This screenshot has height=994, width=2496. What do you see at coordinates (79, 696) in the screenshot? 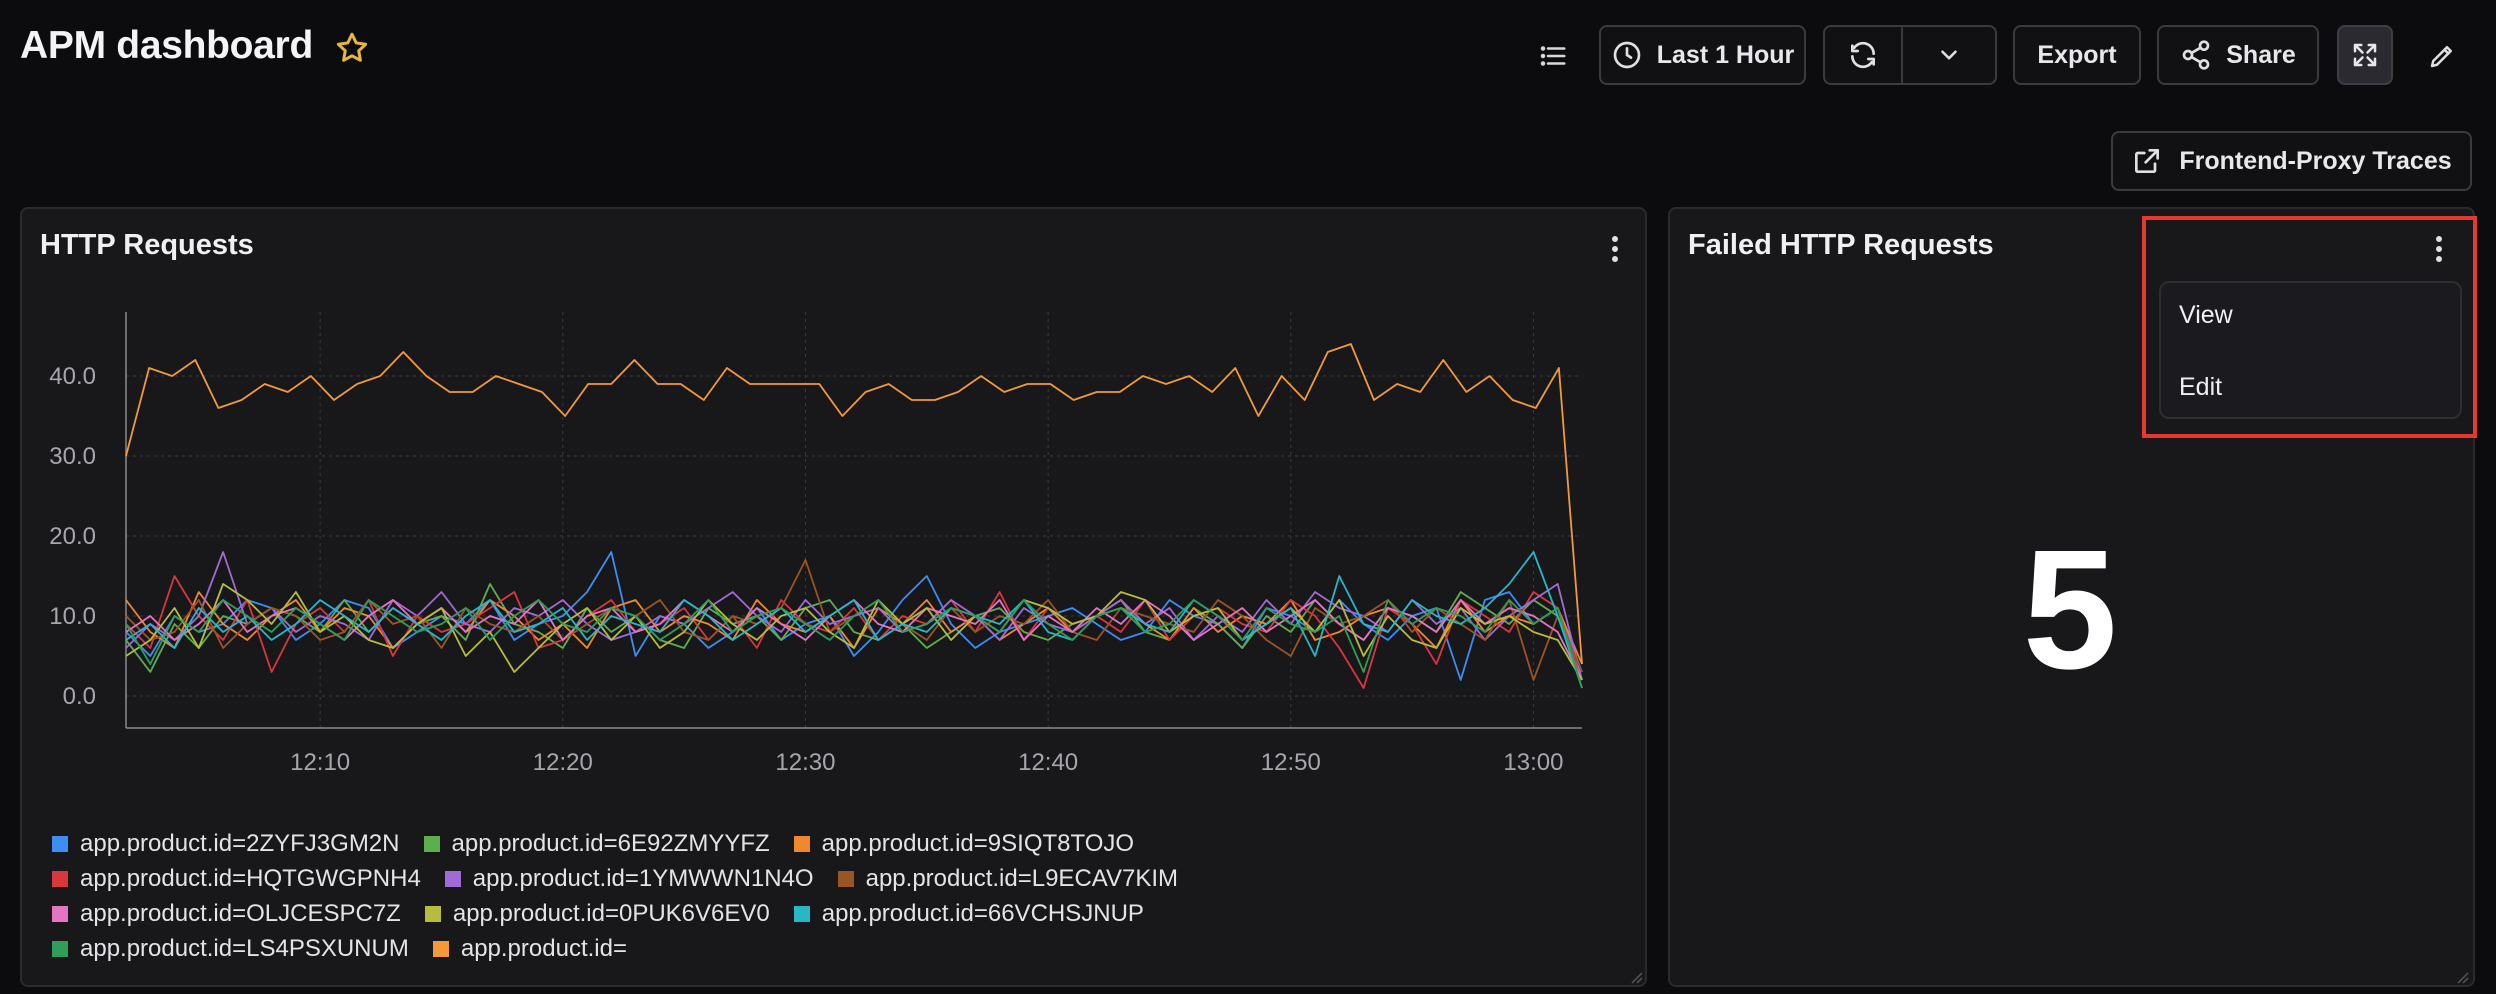
I see `y-tick-label: 0.0` at bounding box center [79, 696].